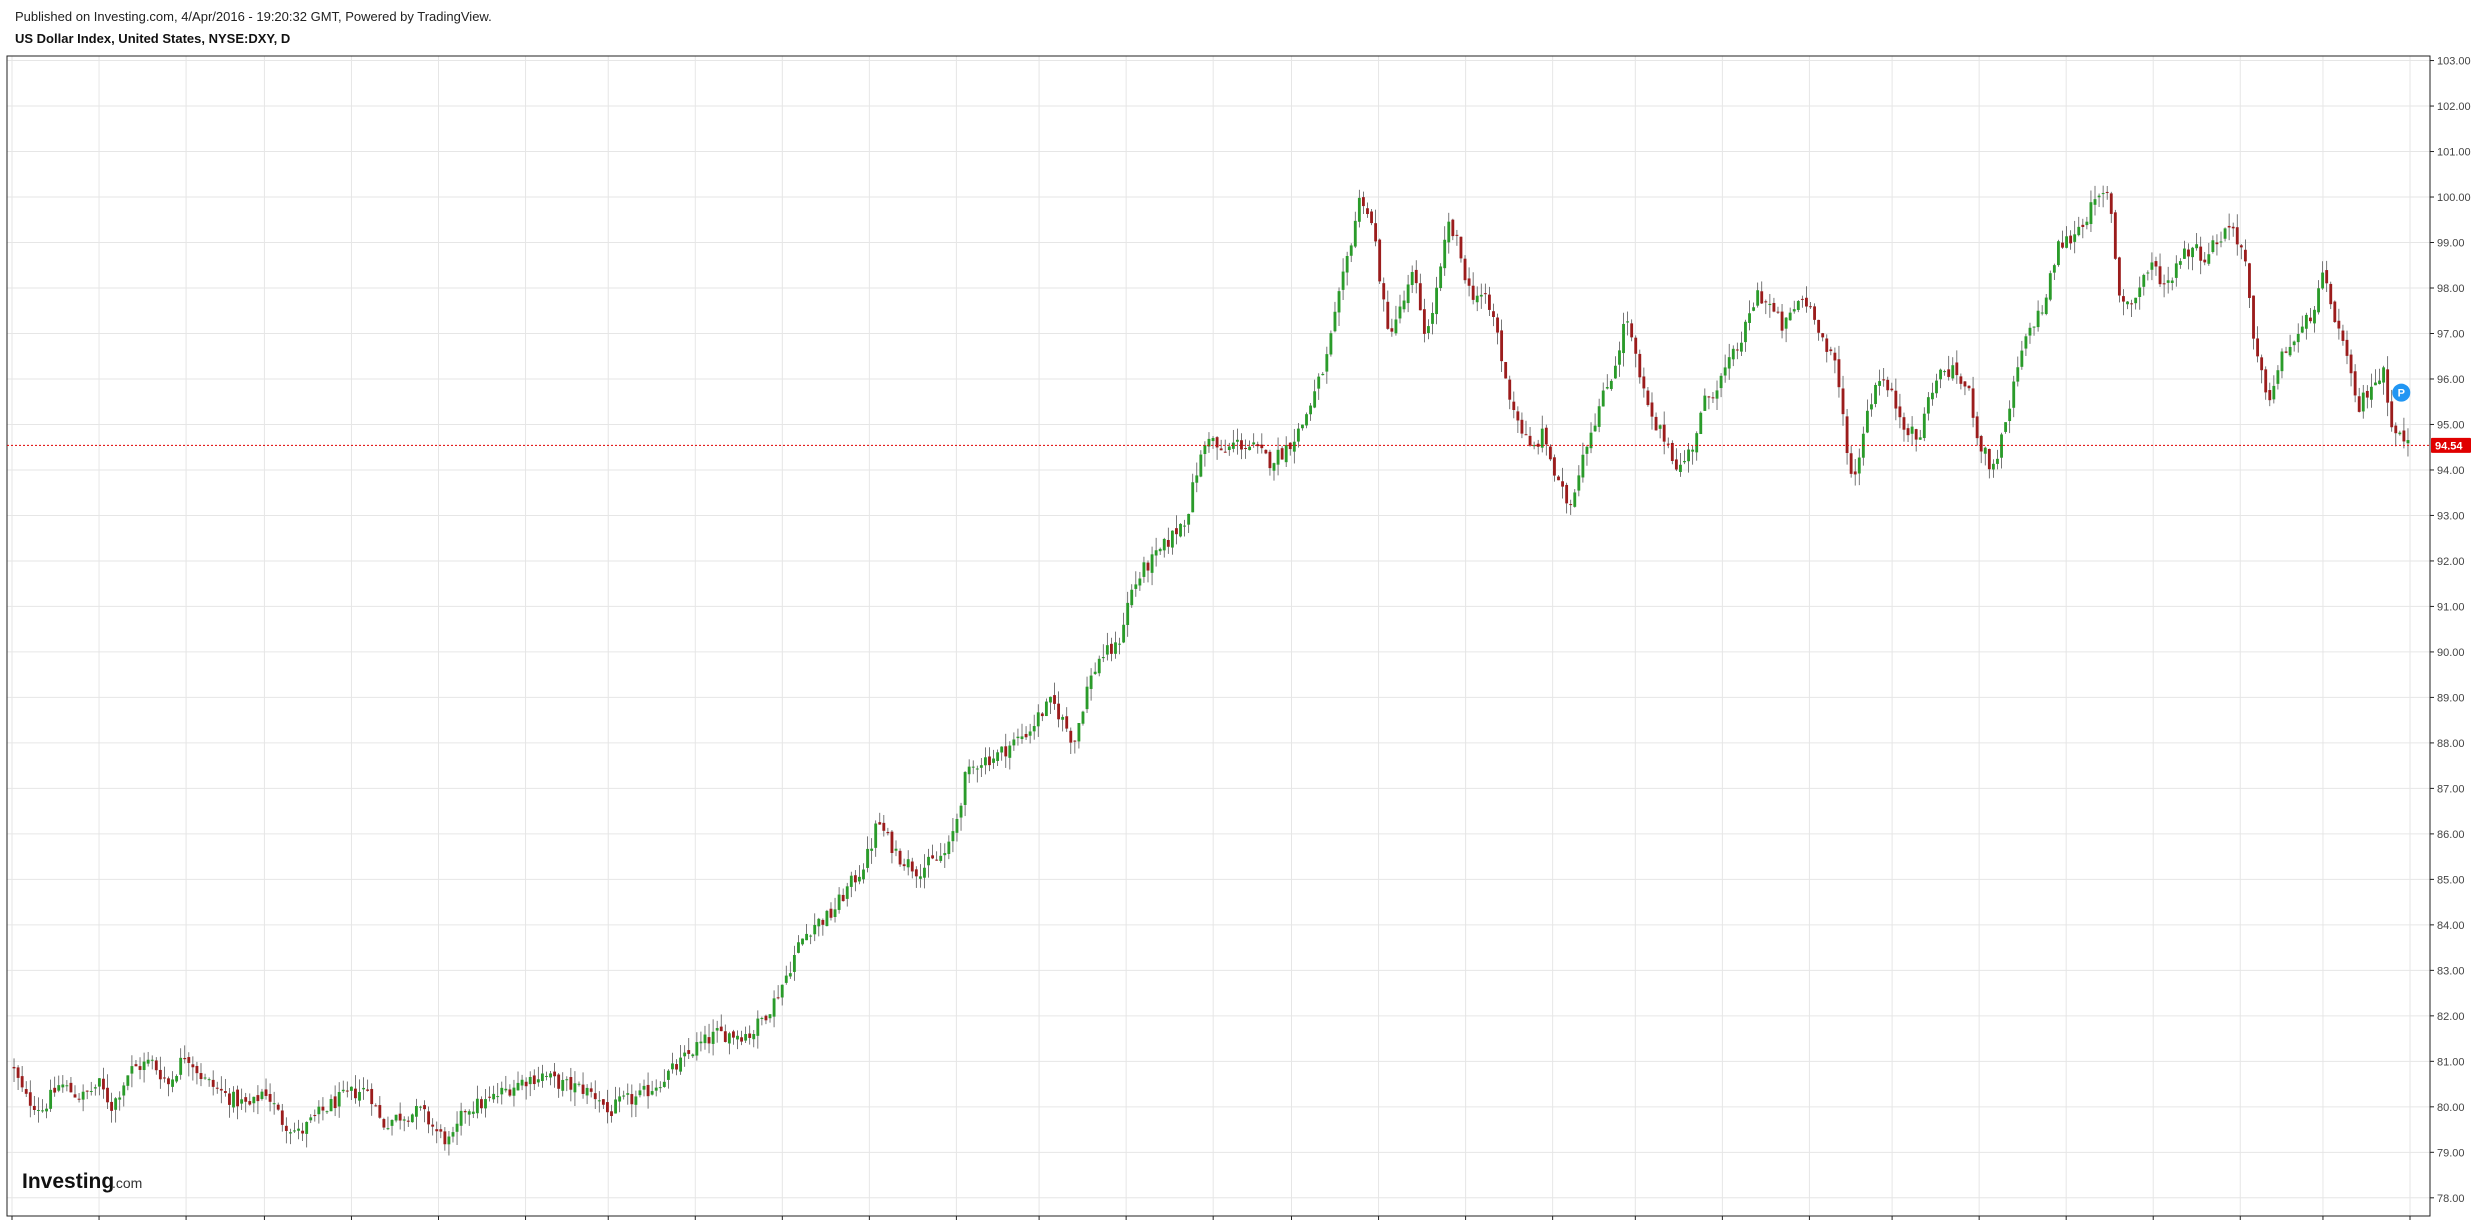  What do you see at coordinates (2449, 446) in the screenshot?
I see `svg-text: 94.54` at bounding box center [2449, 446].